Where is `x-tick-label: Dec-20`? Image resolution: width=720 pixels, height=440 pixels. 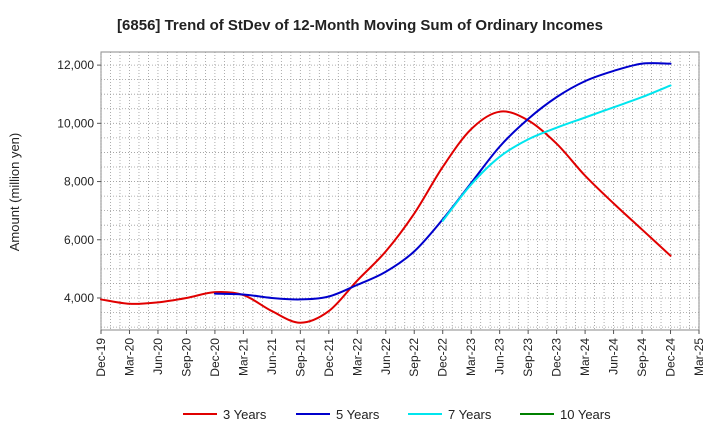 x-tick-label: Dec-20 is located at coordinates (215, 357).